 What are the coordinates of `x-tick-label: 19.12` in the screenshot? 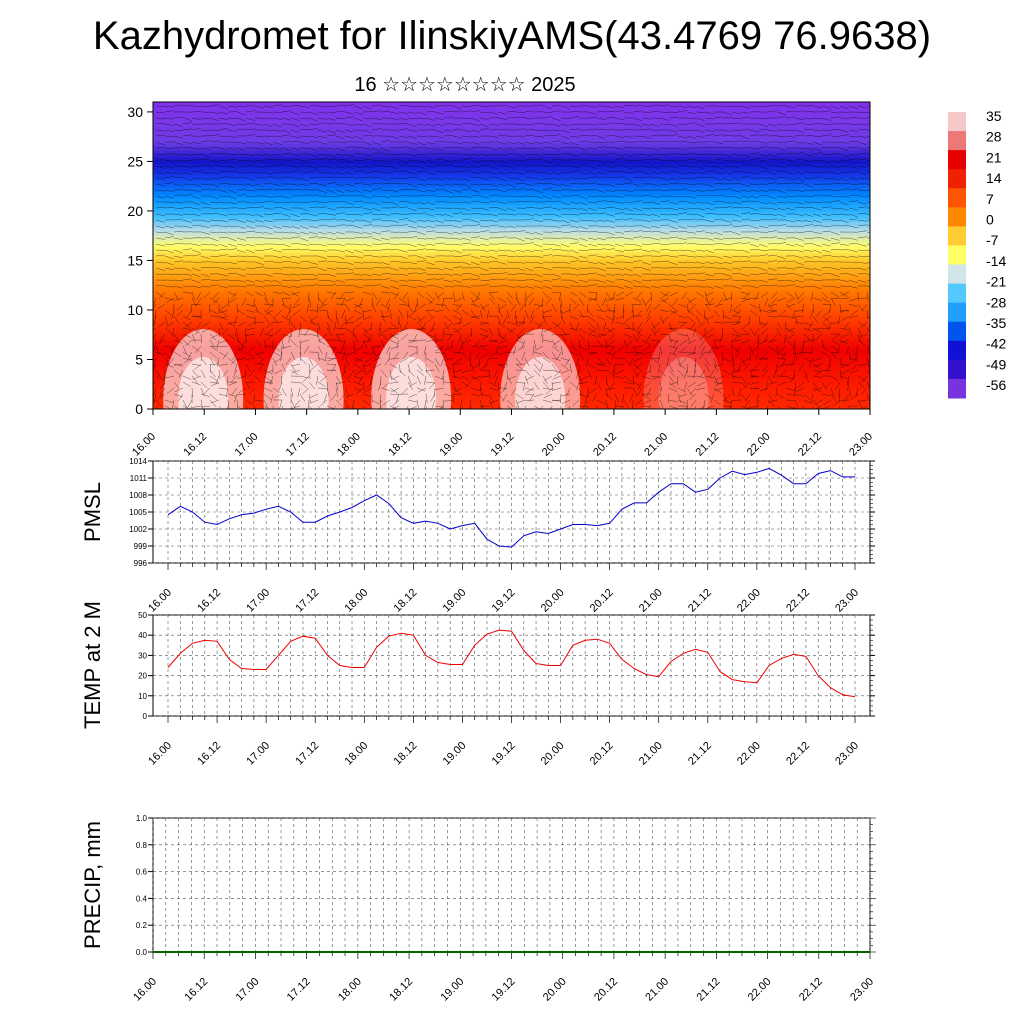 It's located at (503, 445).